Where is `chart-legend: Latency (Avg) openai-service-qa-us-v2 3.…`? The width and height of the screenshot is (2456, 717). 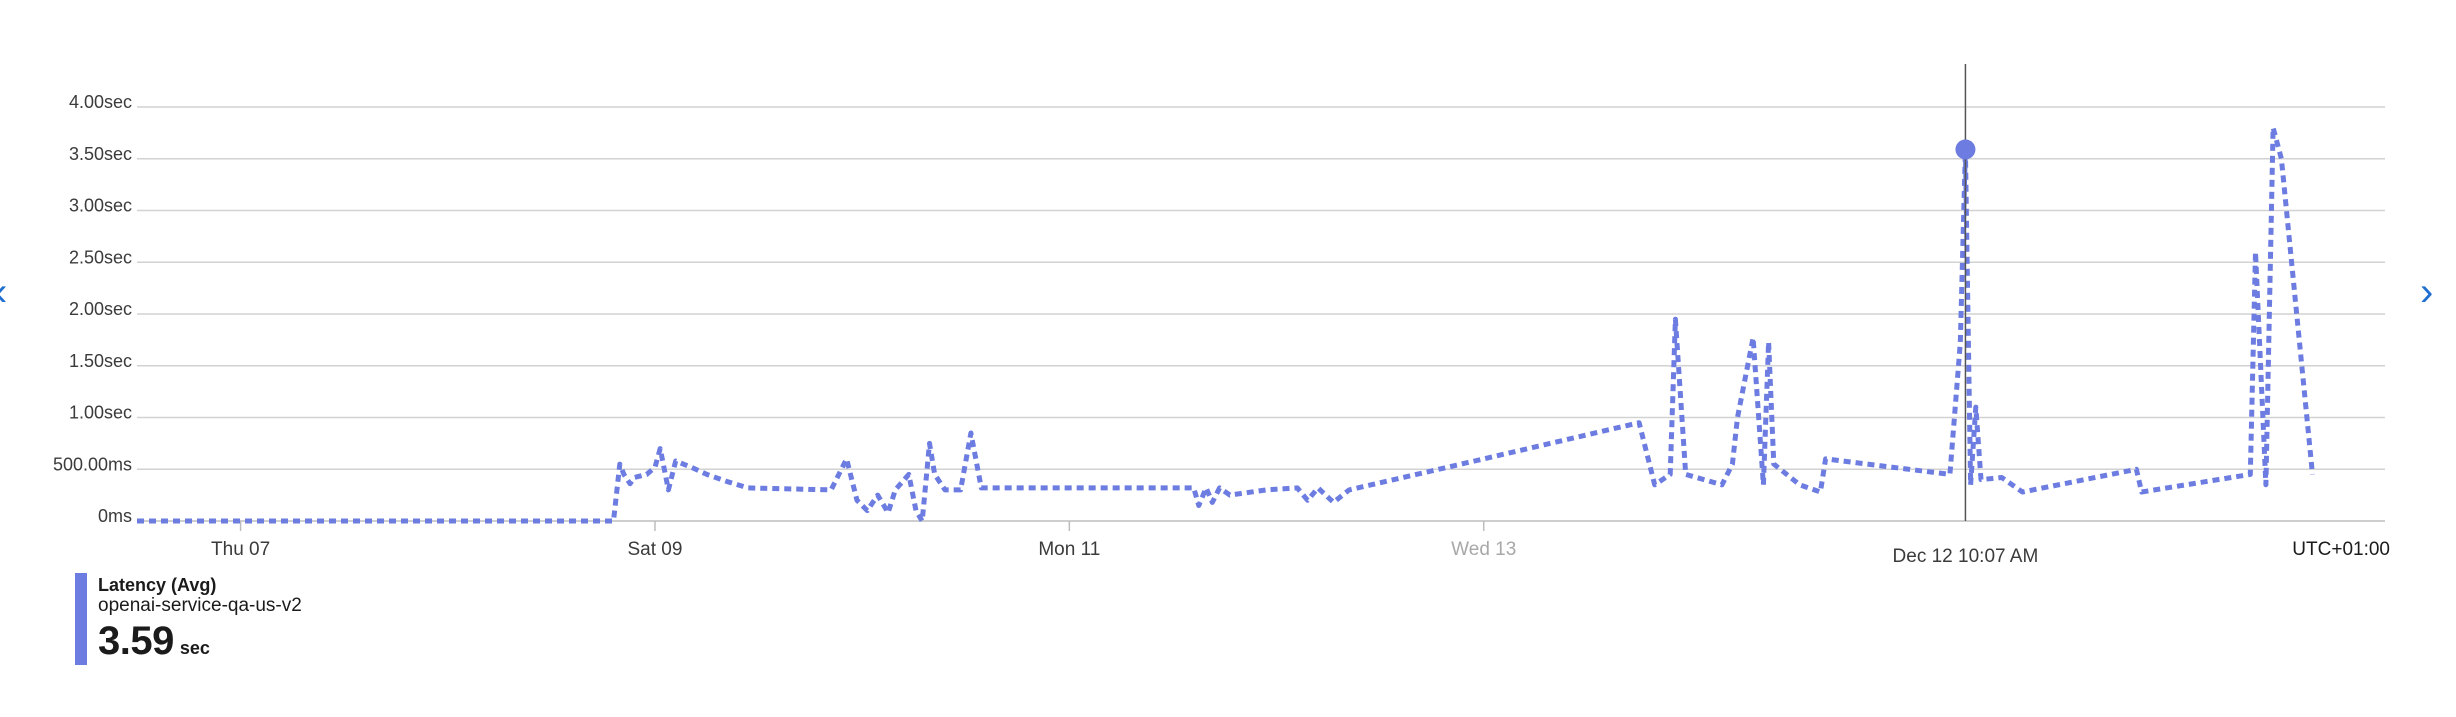 chart-legend: Latency (Avg) openai-service-qa-us-v2 3.… is located at coordinates (188, 619).